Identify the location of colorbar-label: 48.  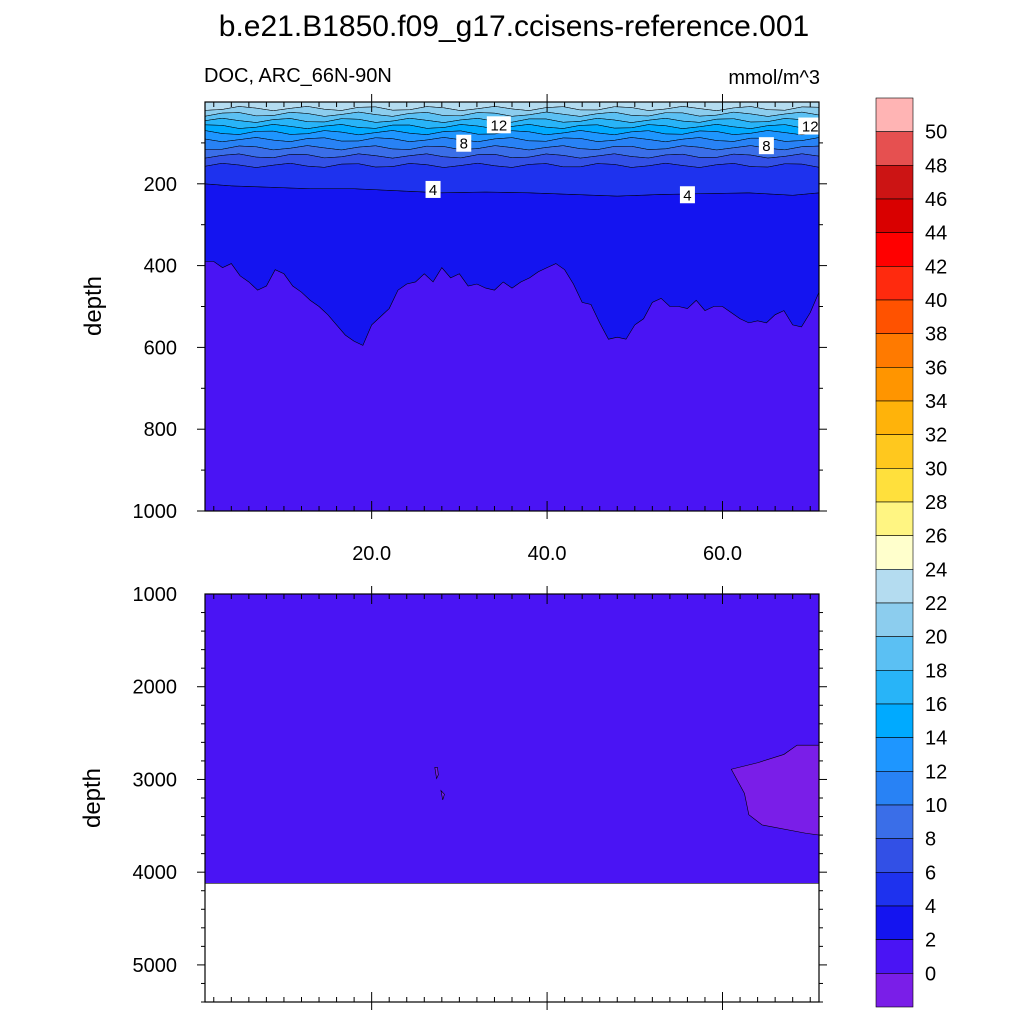
(936, 166).